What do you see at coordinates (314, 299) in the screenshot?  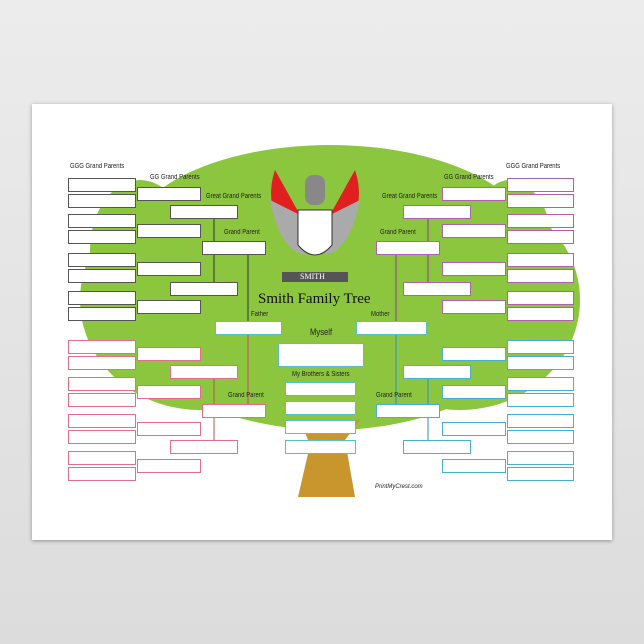 I see `page-title: Smith Family Tree` at bounding box center [314, 299].